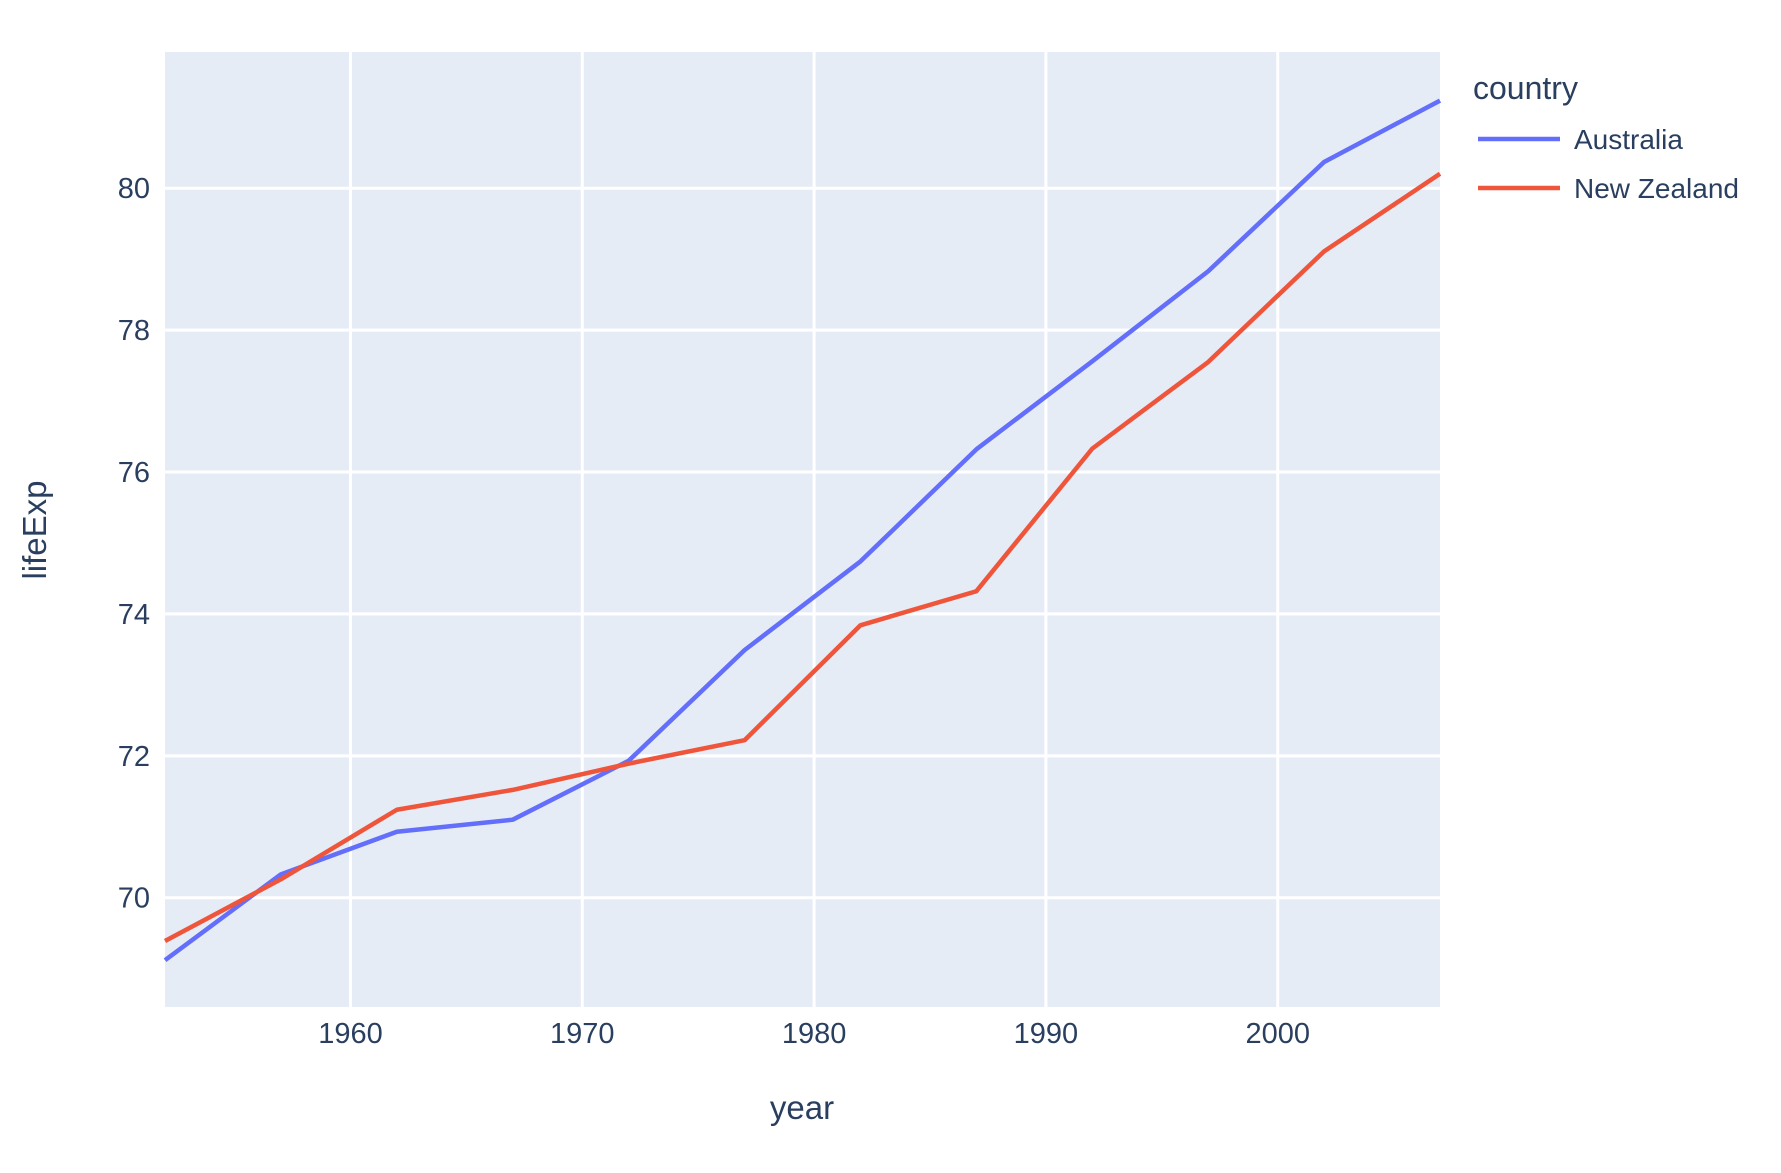 The width and height of the screenshot is (1781, 1173). Describe the element at coordinates (582, 1034) in the screenshot. I see `x-tick-label: 1970` at that location.